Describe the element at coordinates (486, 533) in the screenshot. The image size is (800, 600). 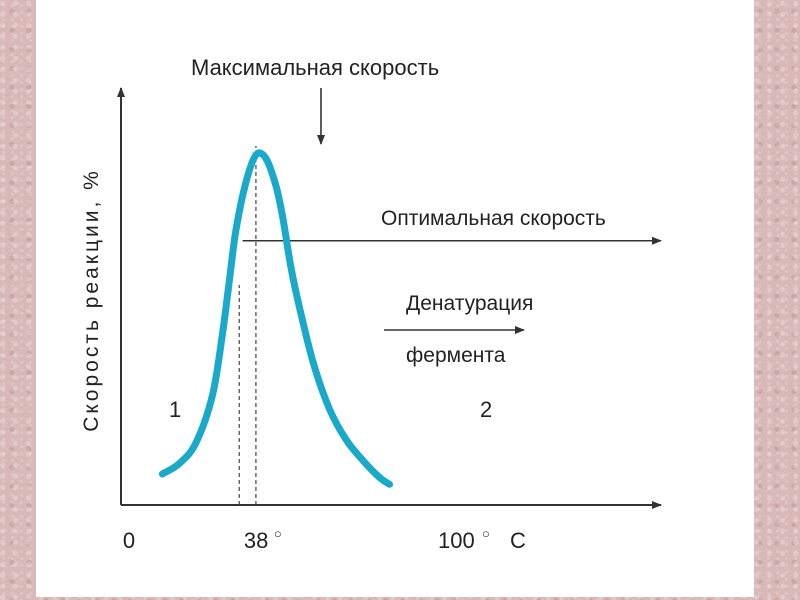
I see `x-tick-degree-100: ○` at that location.